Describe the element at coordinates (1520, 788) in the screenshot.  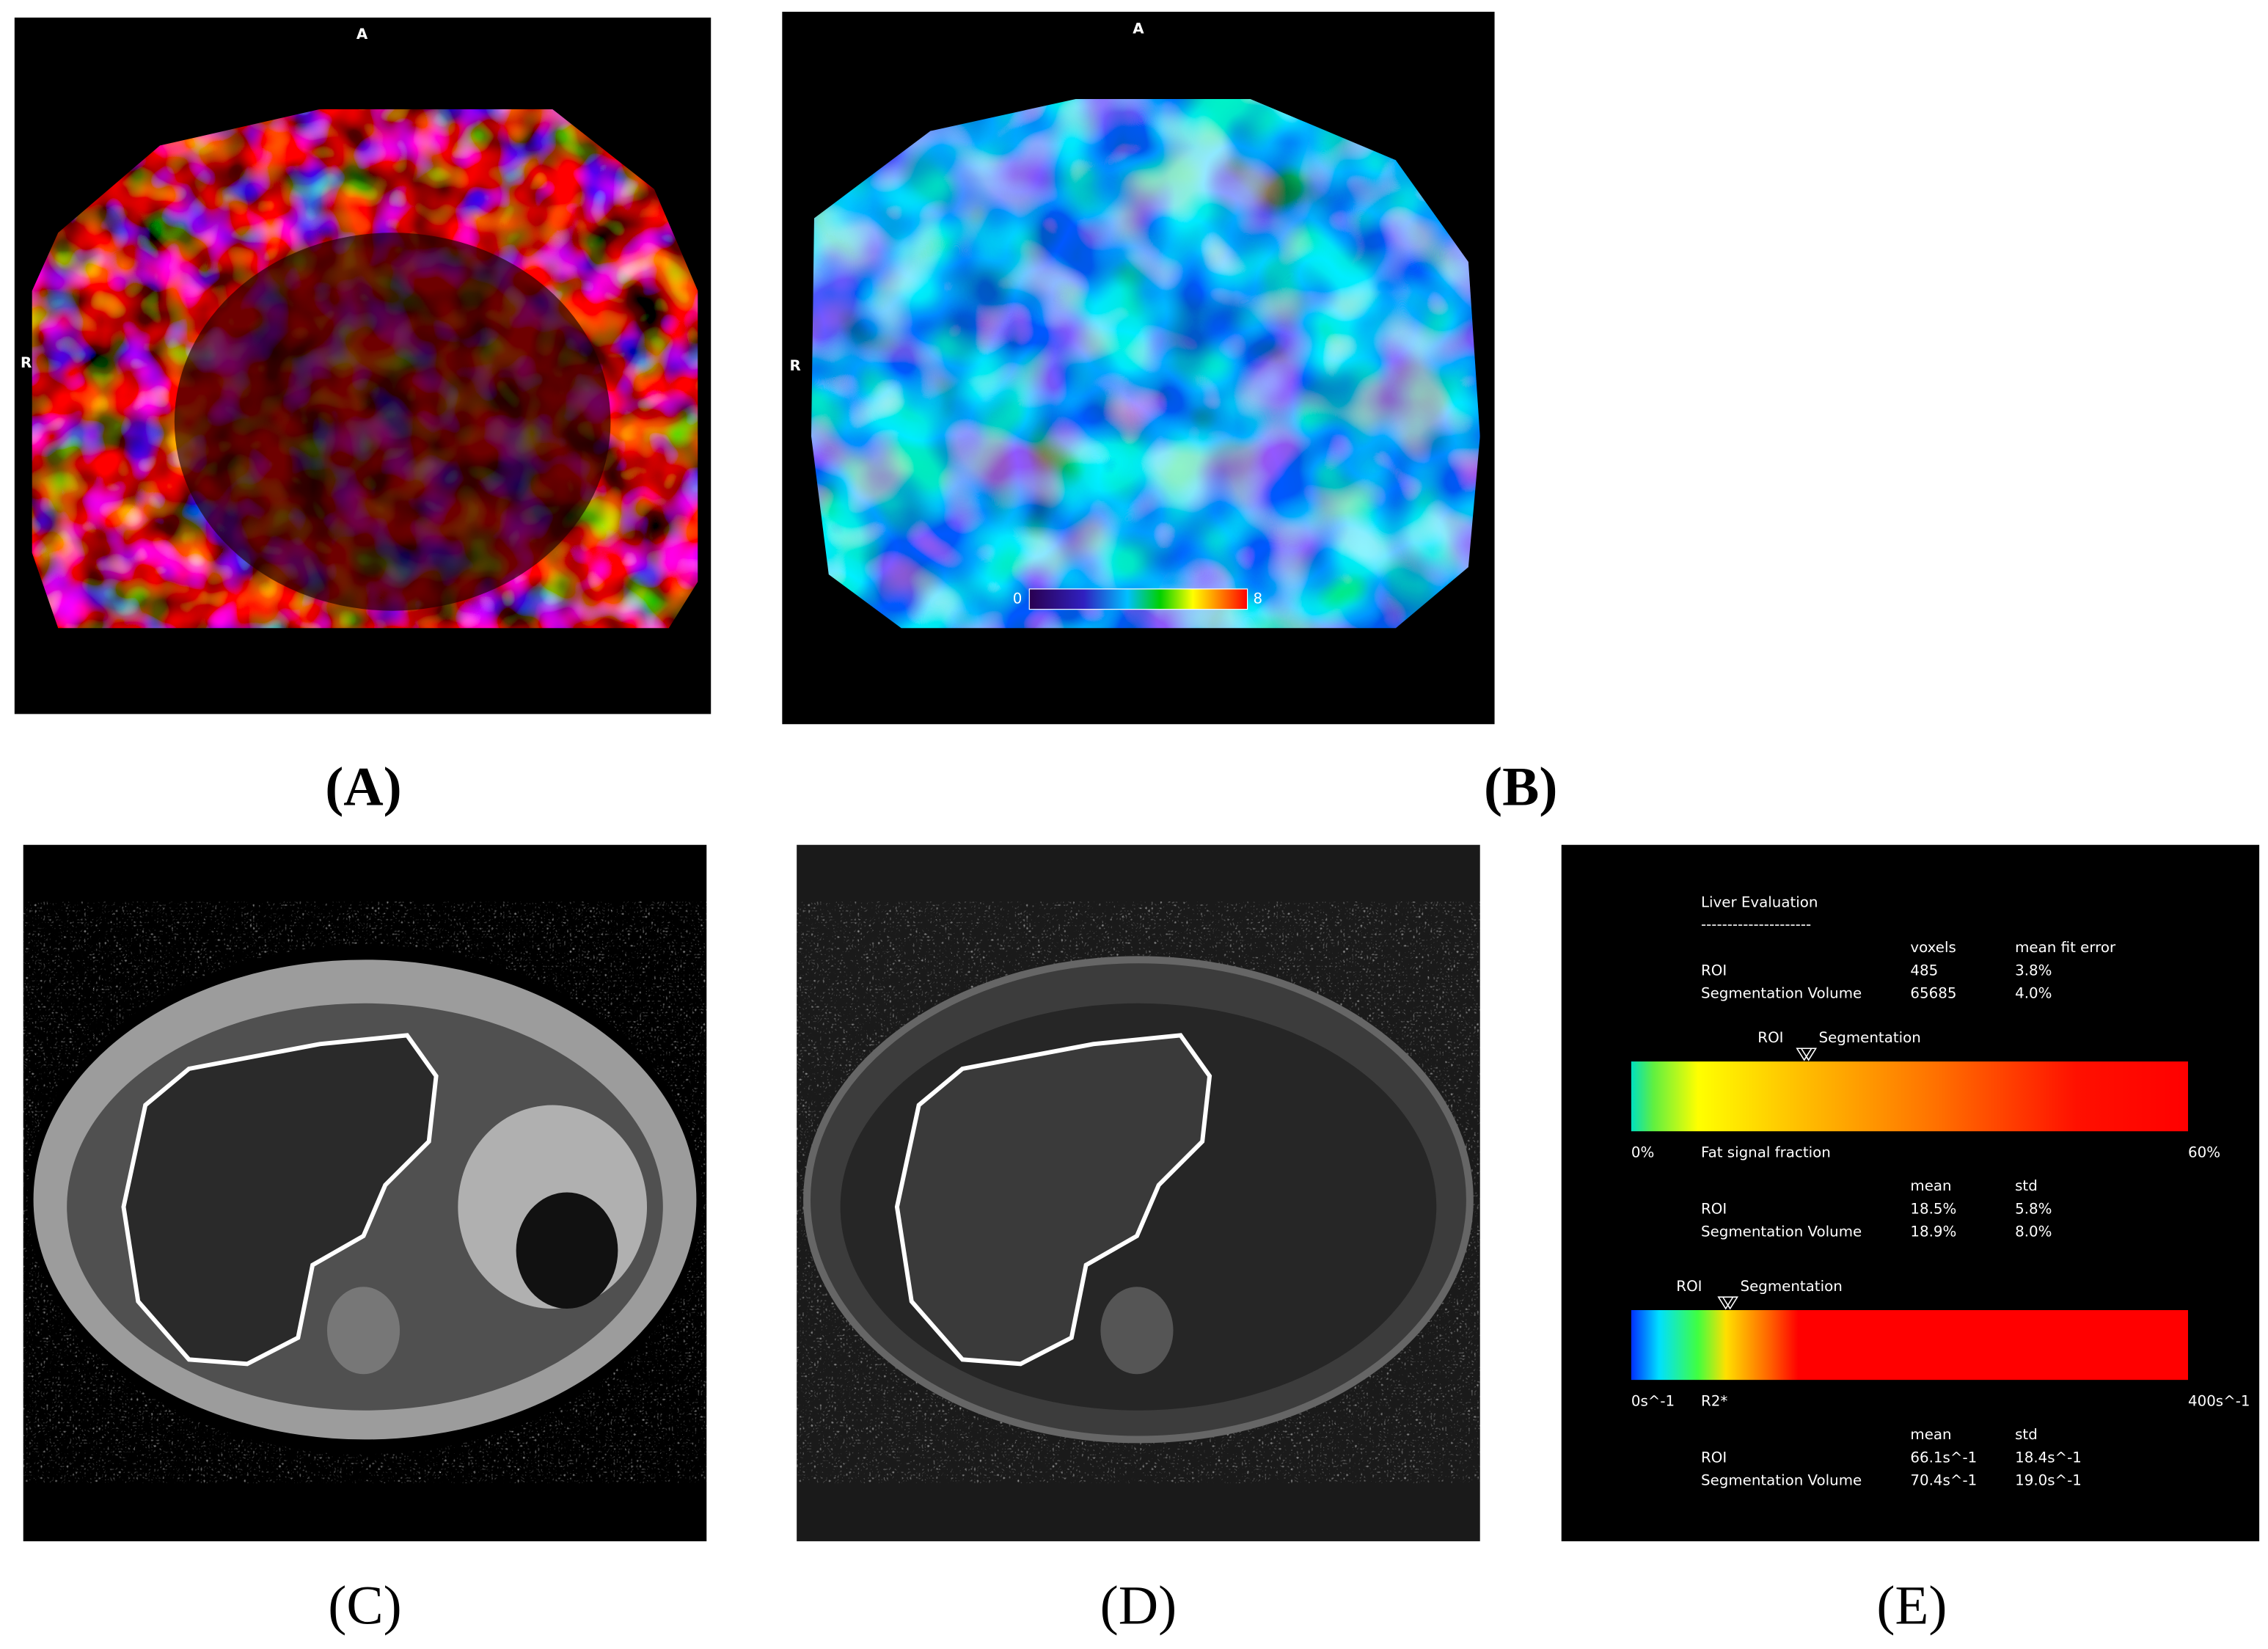
I see `panel-caption: (B)` at that location.